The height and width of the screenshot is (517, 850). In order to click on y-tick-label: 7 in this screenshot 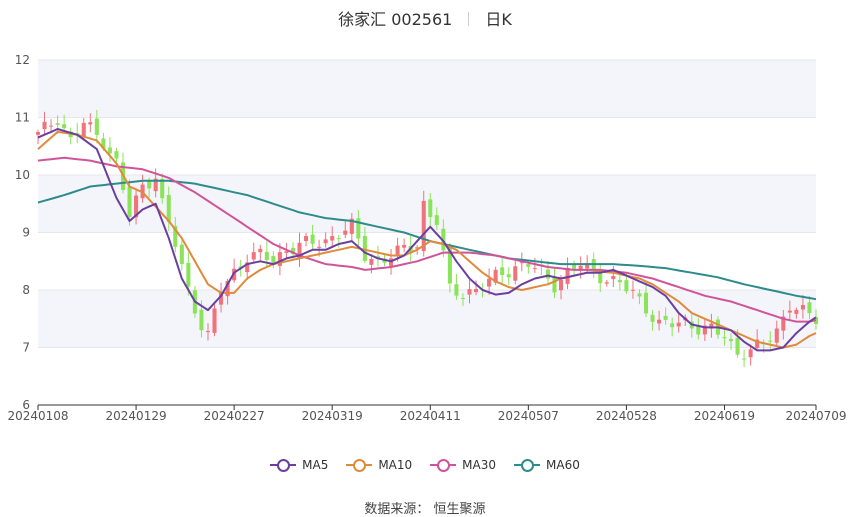, I will do `click(26, 348)`.